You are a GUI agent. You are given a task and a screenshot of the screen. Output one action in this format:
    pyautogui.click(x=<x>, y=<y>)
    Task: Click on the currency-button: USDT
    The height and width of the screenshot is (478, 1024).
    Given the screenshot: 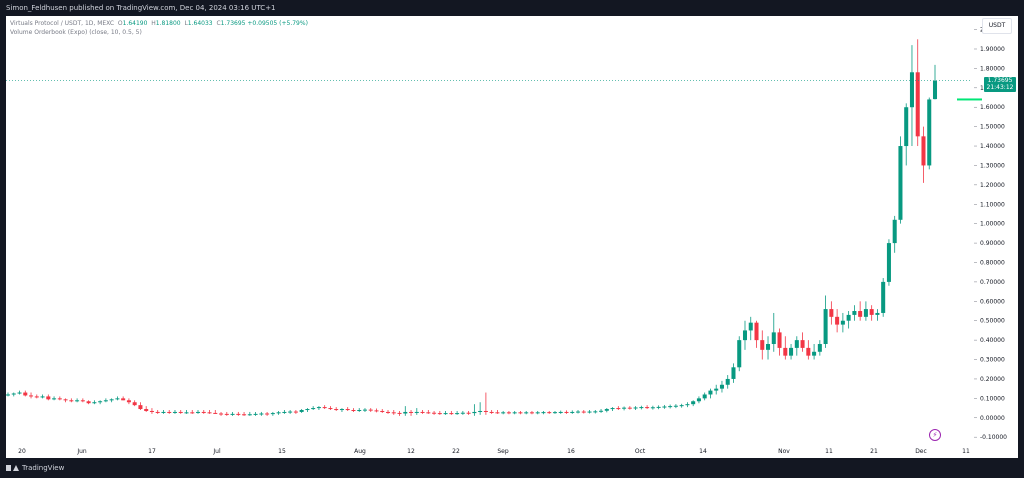 What is the action you would take?
    pyautogui.click(x=997, y=26)
    